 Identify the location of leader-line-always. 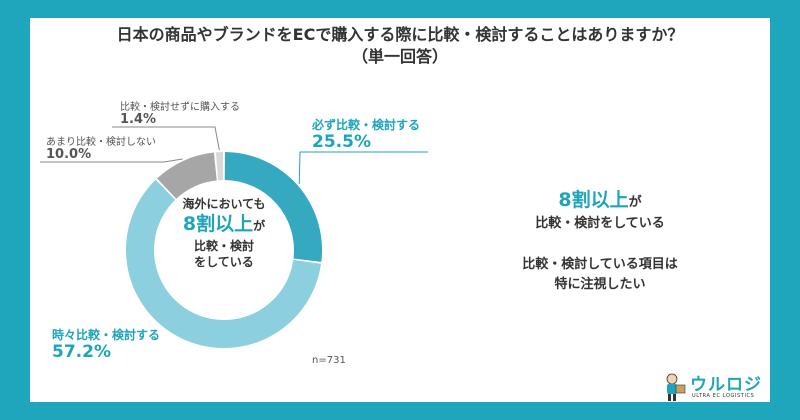
(363, 168).